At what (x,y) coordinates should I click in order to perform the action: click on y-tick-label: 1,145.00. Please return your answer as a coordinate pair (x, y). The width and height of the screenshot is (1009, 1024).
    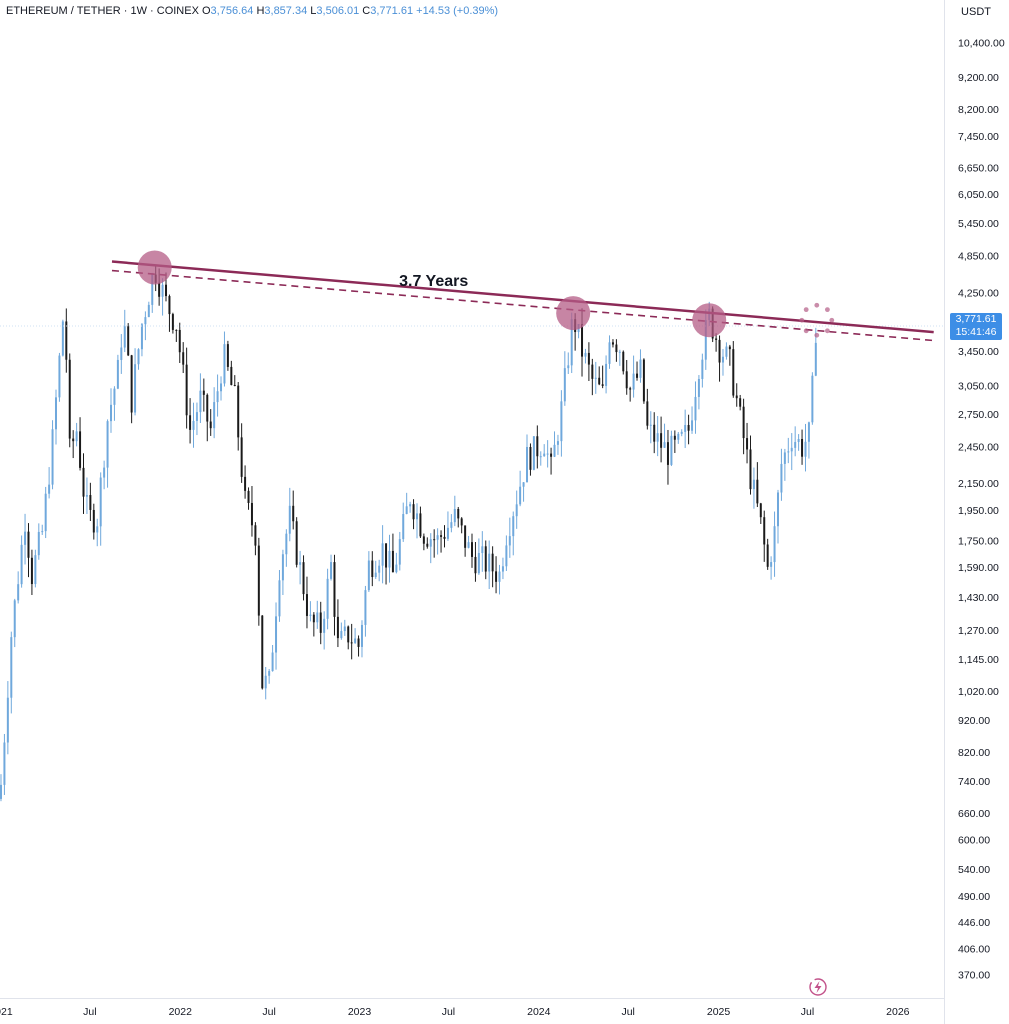
    Looking at the image, I should click on (978, 660).